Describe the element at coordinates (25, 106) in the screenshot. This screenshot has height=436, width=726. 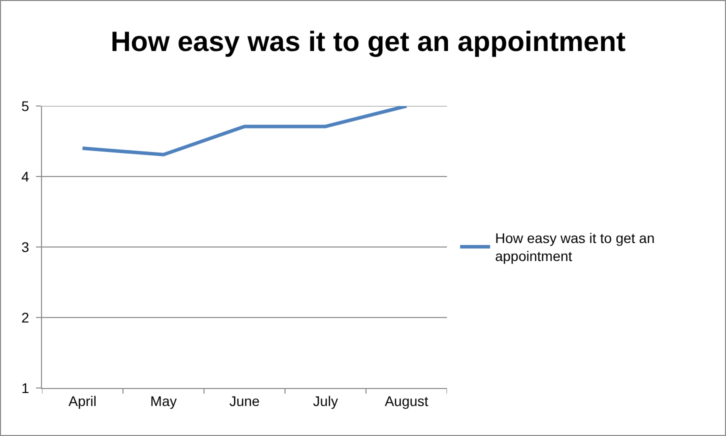
I see `y-tick-label: 5` at that location.